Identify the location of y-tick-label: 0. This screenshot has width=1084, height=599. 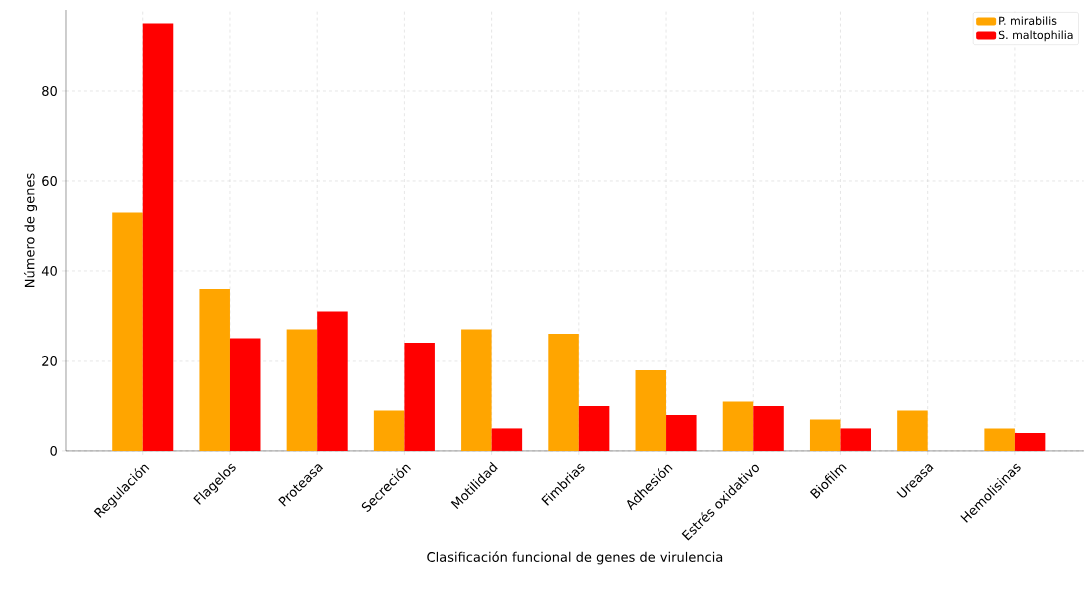
(53, 451).